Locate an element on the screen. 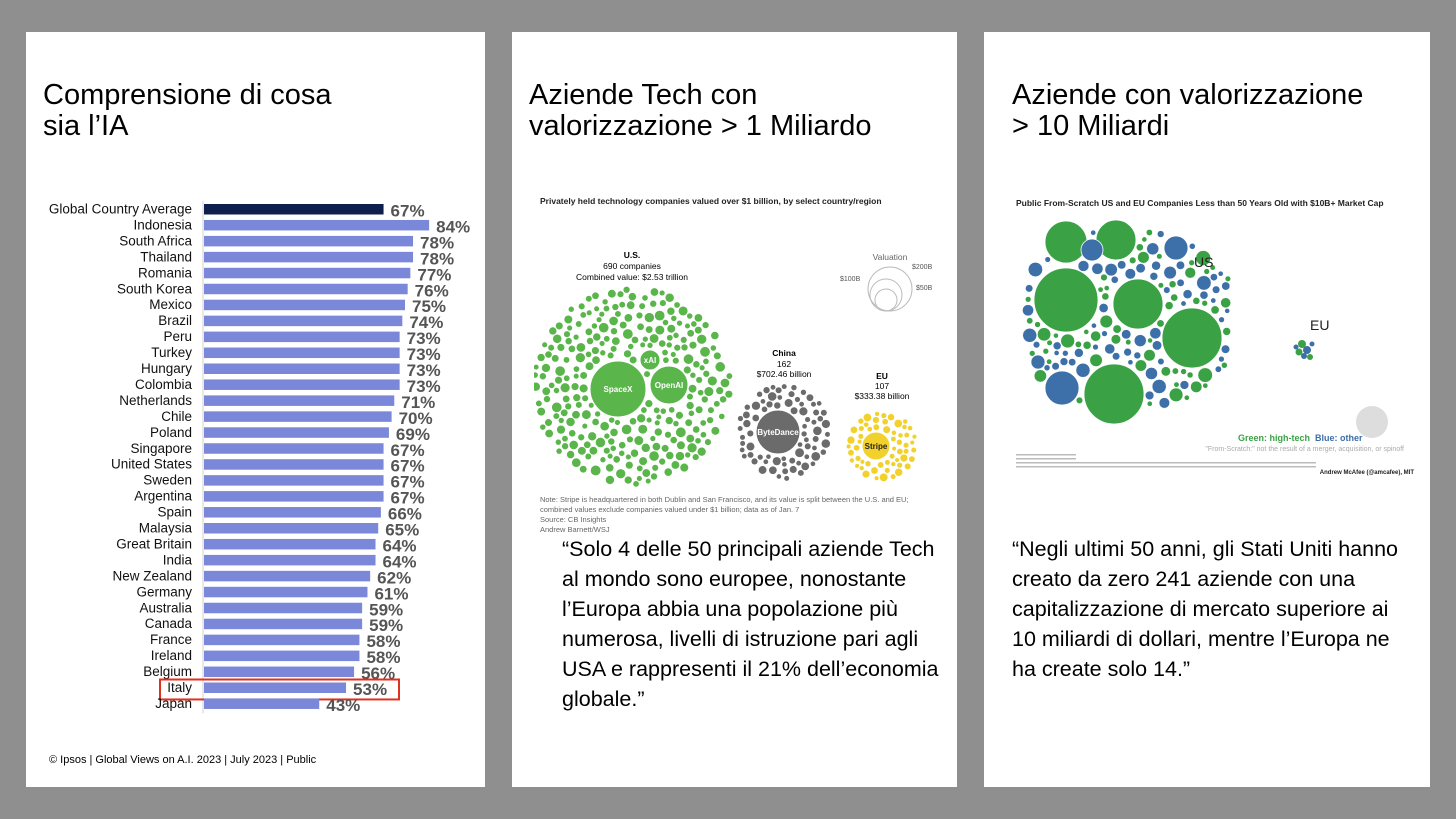  value-label: 58% is located at coordinates (383, 641).